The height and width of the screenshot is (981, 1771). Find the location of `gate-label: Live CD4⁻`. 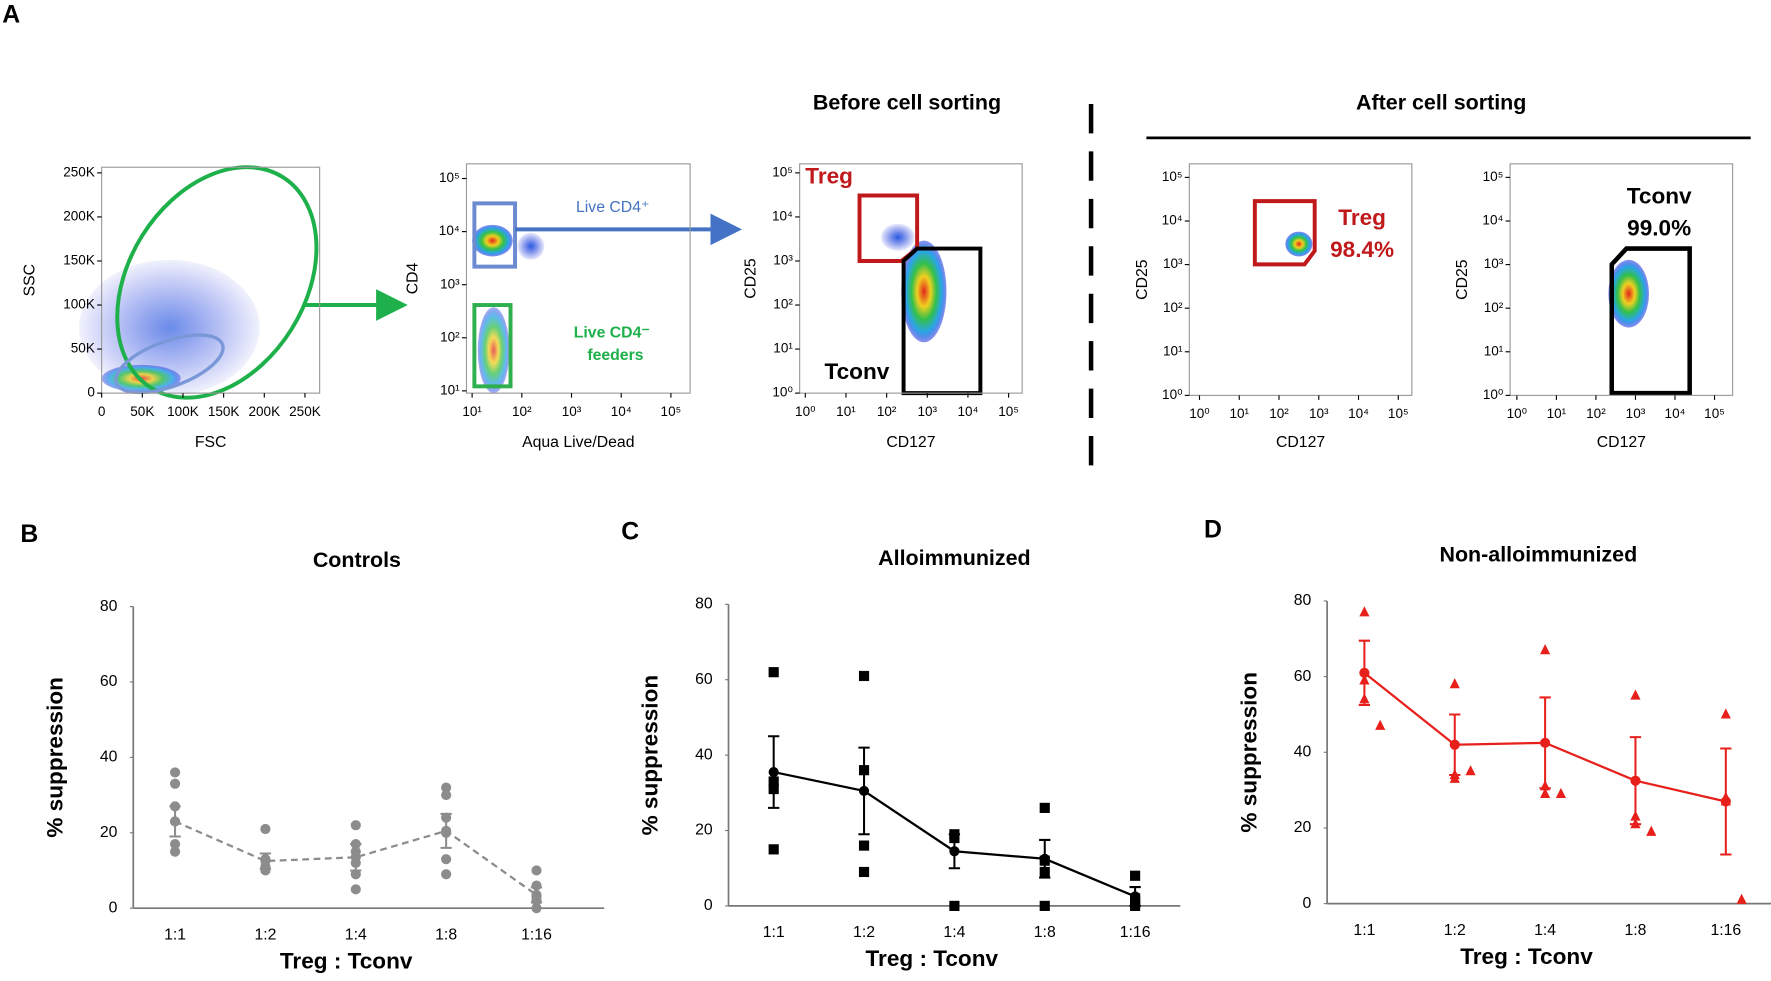

gate-label: Live CD4⁻ is located at coordinates (612, 332).